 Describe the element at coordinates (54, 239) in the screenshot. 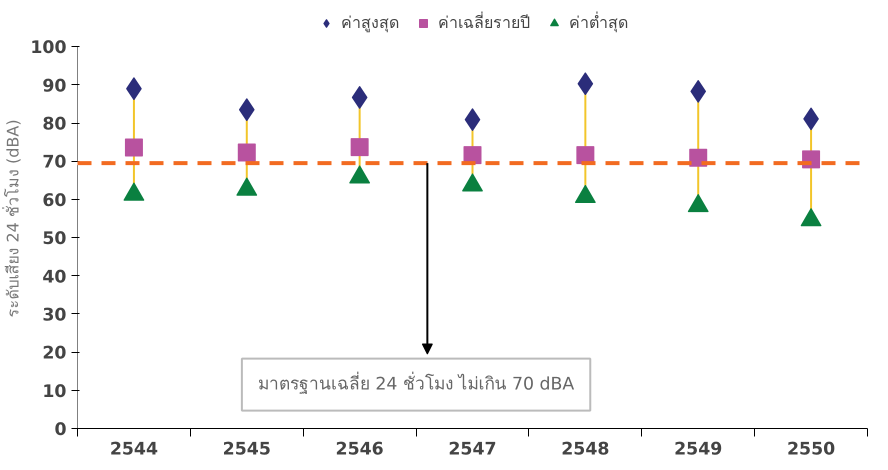

I see `y-tick-label: 50` at that location.